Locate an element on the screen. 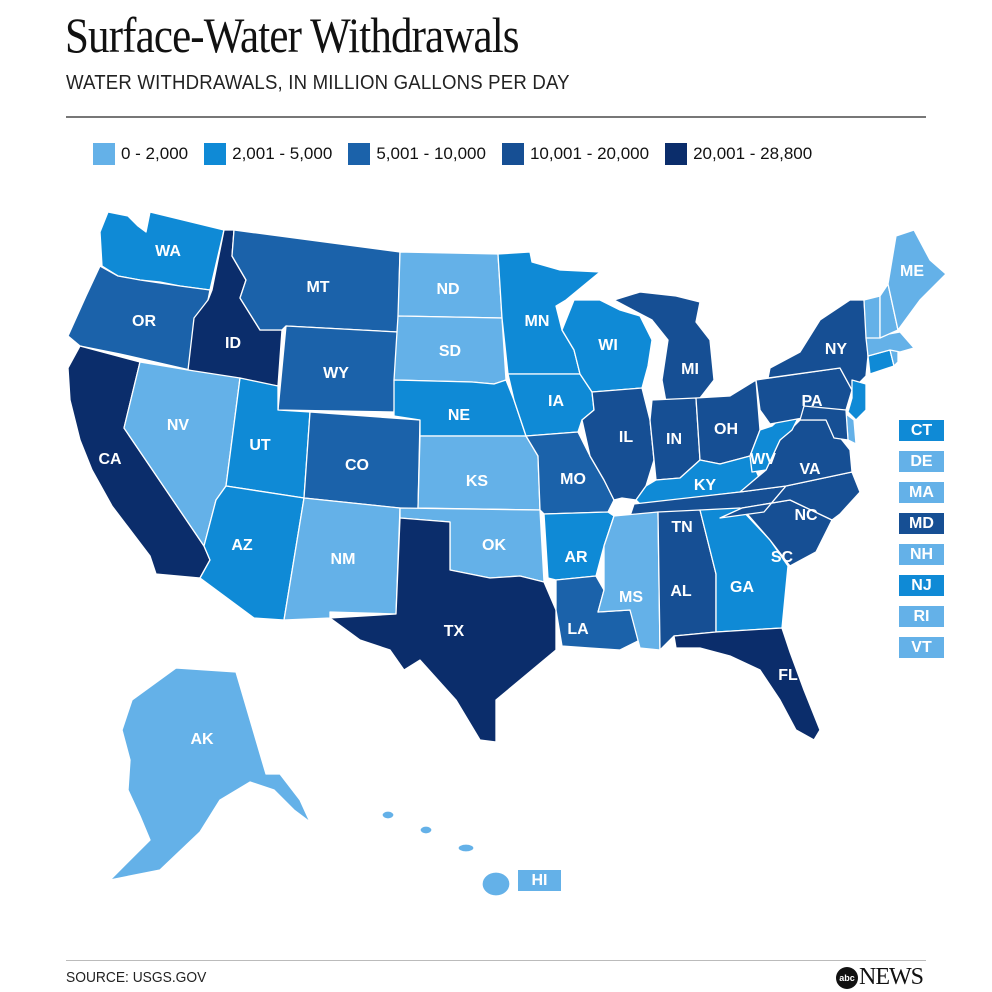  legend-label: 2,001 - 5,000 is located at coordinates (282, 153).